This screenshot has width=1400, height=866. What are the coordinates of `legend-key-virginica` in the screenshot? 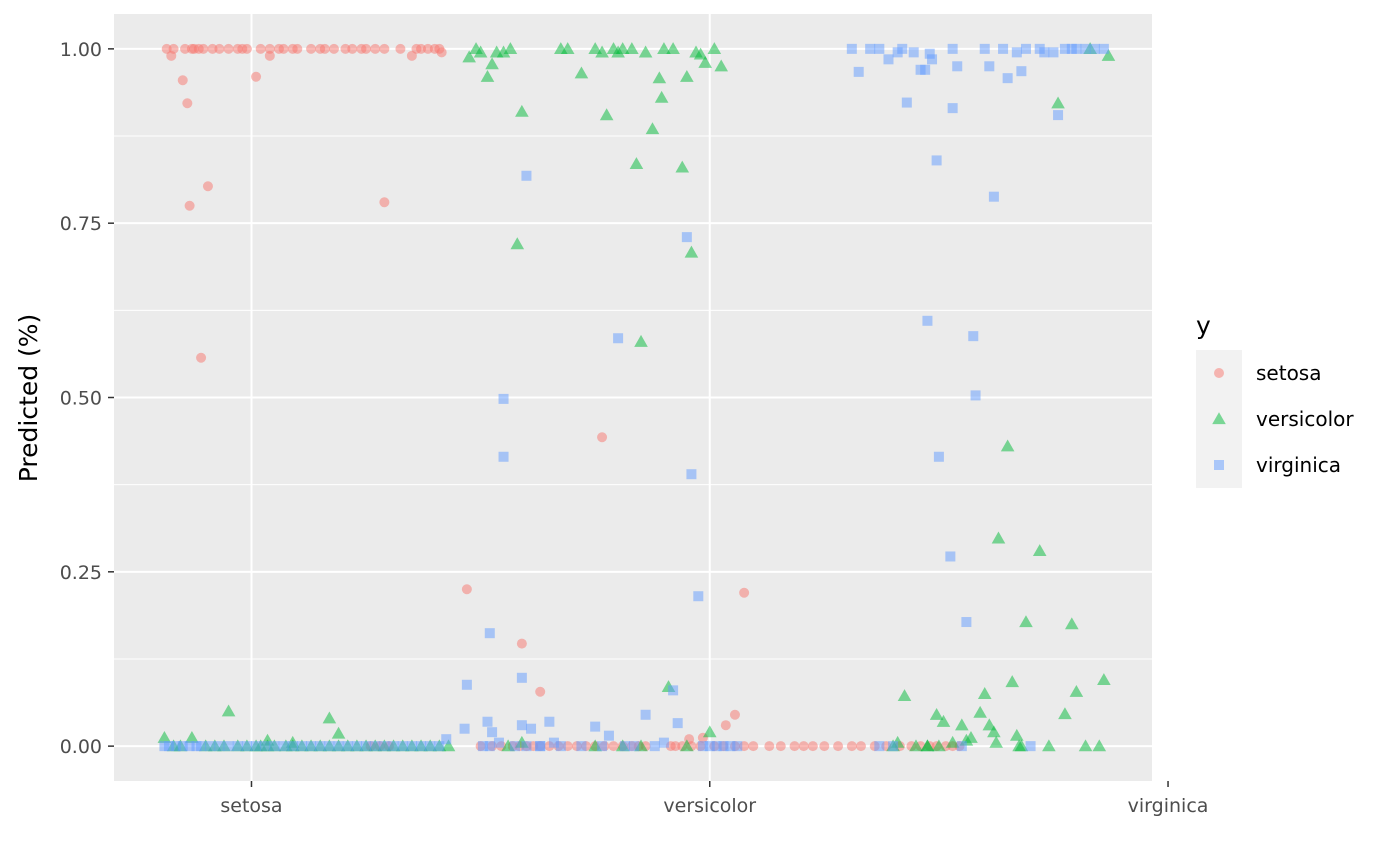 It's located at (1219, 465).